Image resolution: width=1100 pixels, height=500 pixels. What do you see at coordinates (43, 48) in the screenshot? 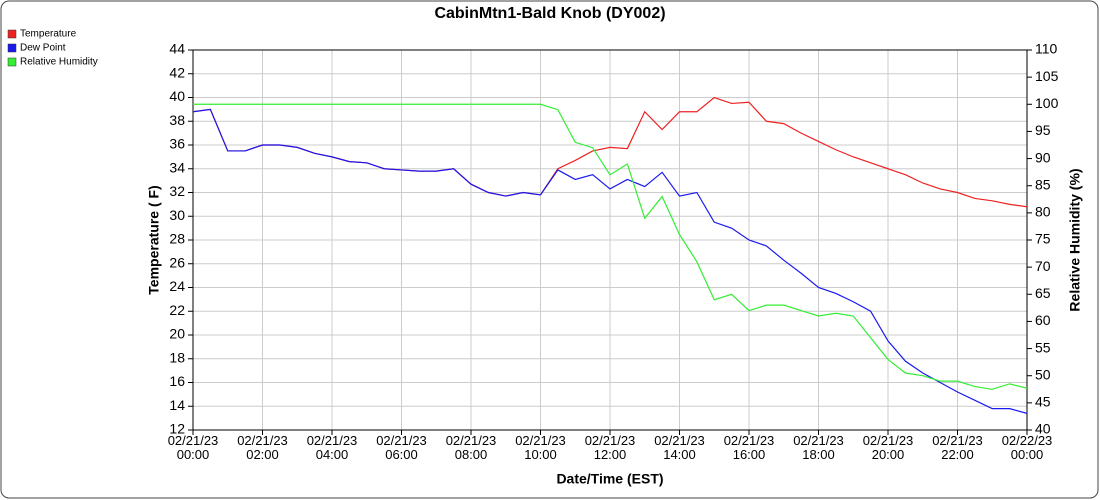
I see `legend-label: Dew Point` at bounding box center [43, 48].